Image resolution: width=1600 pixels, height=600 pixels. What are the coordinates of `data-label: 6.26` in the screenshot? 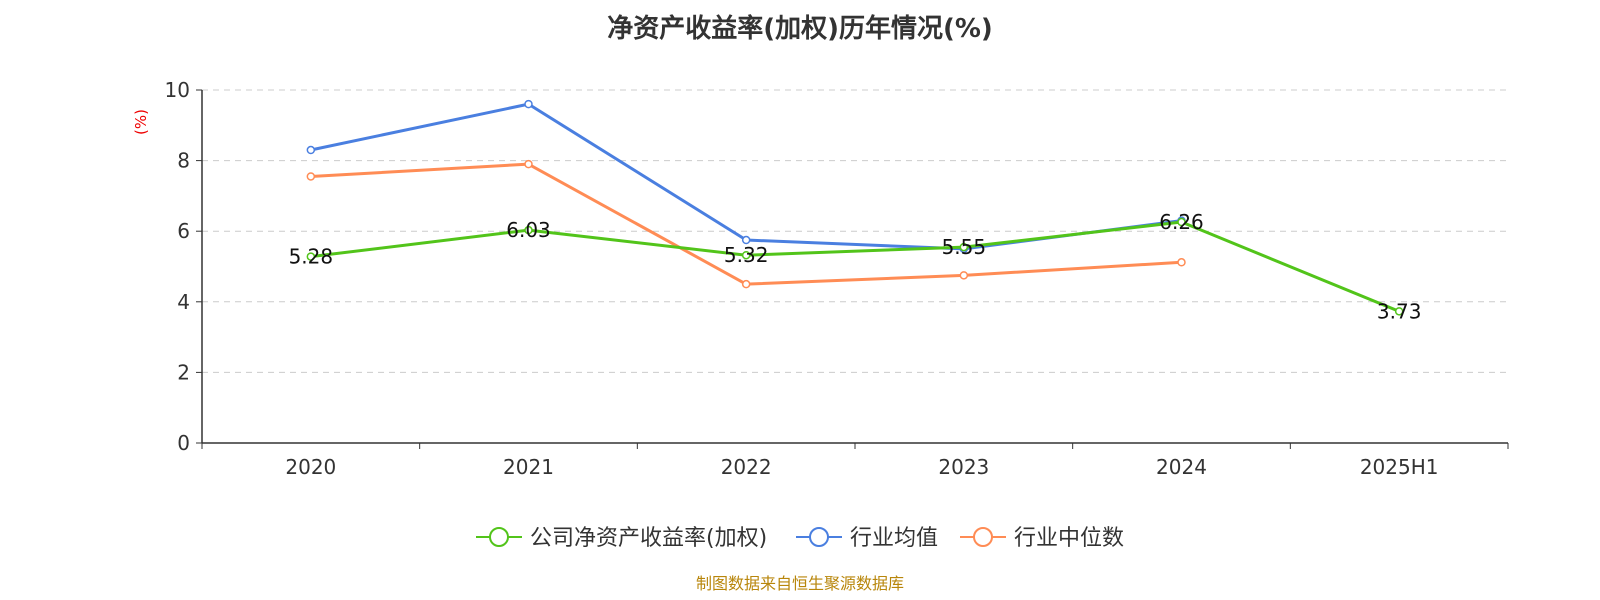 It's located at (1181, 222).